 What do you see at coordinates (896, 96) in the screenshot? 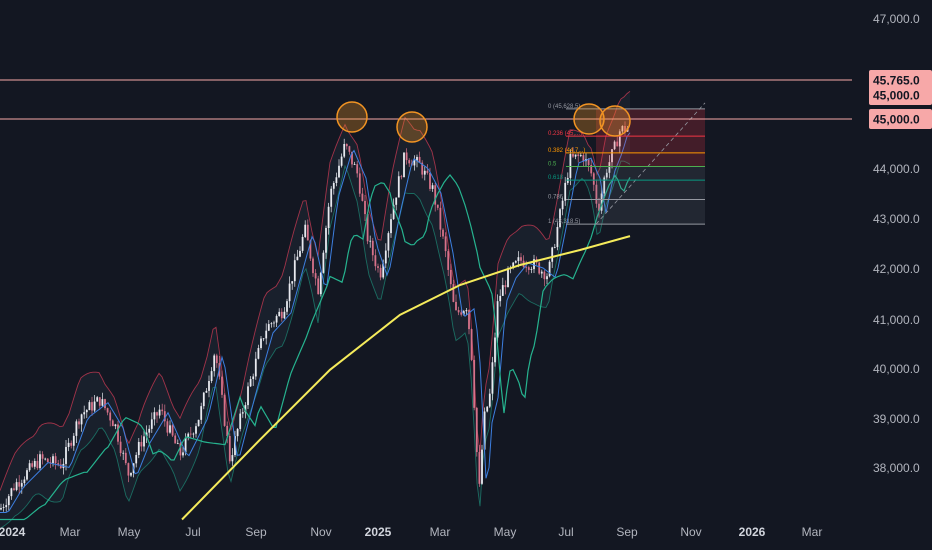
I see `price-level-label: 45,000.0` at bounding box center [896, 96].